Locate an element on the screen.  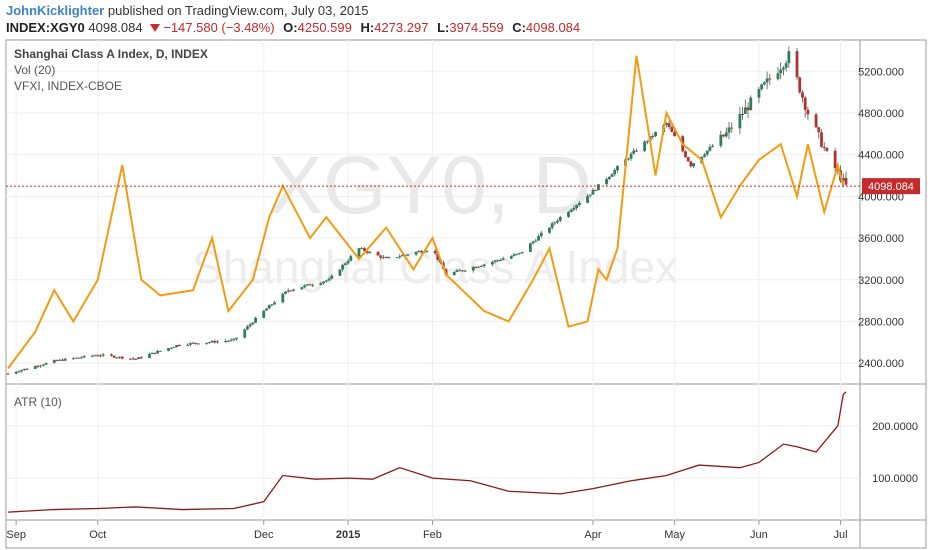
price-tick-label: 5200.000 is located at coordinates (881, 72).